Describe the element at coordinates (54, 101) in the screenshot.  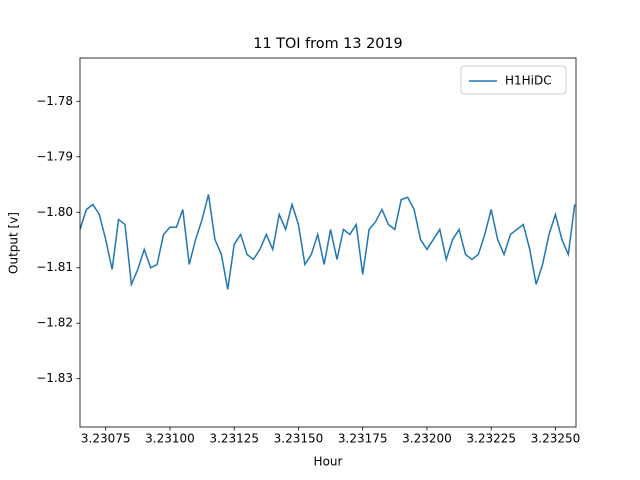
I see `y-tick-label: −1.78` at that location.